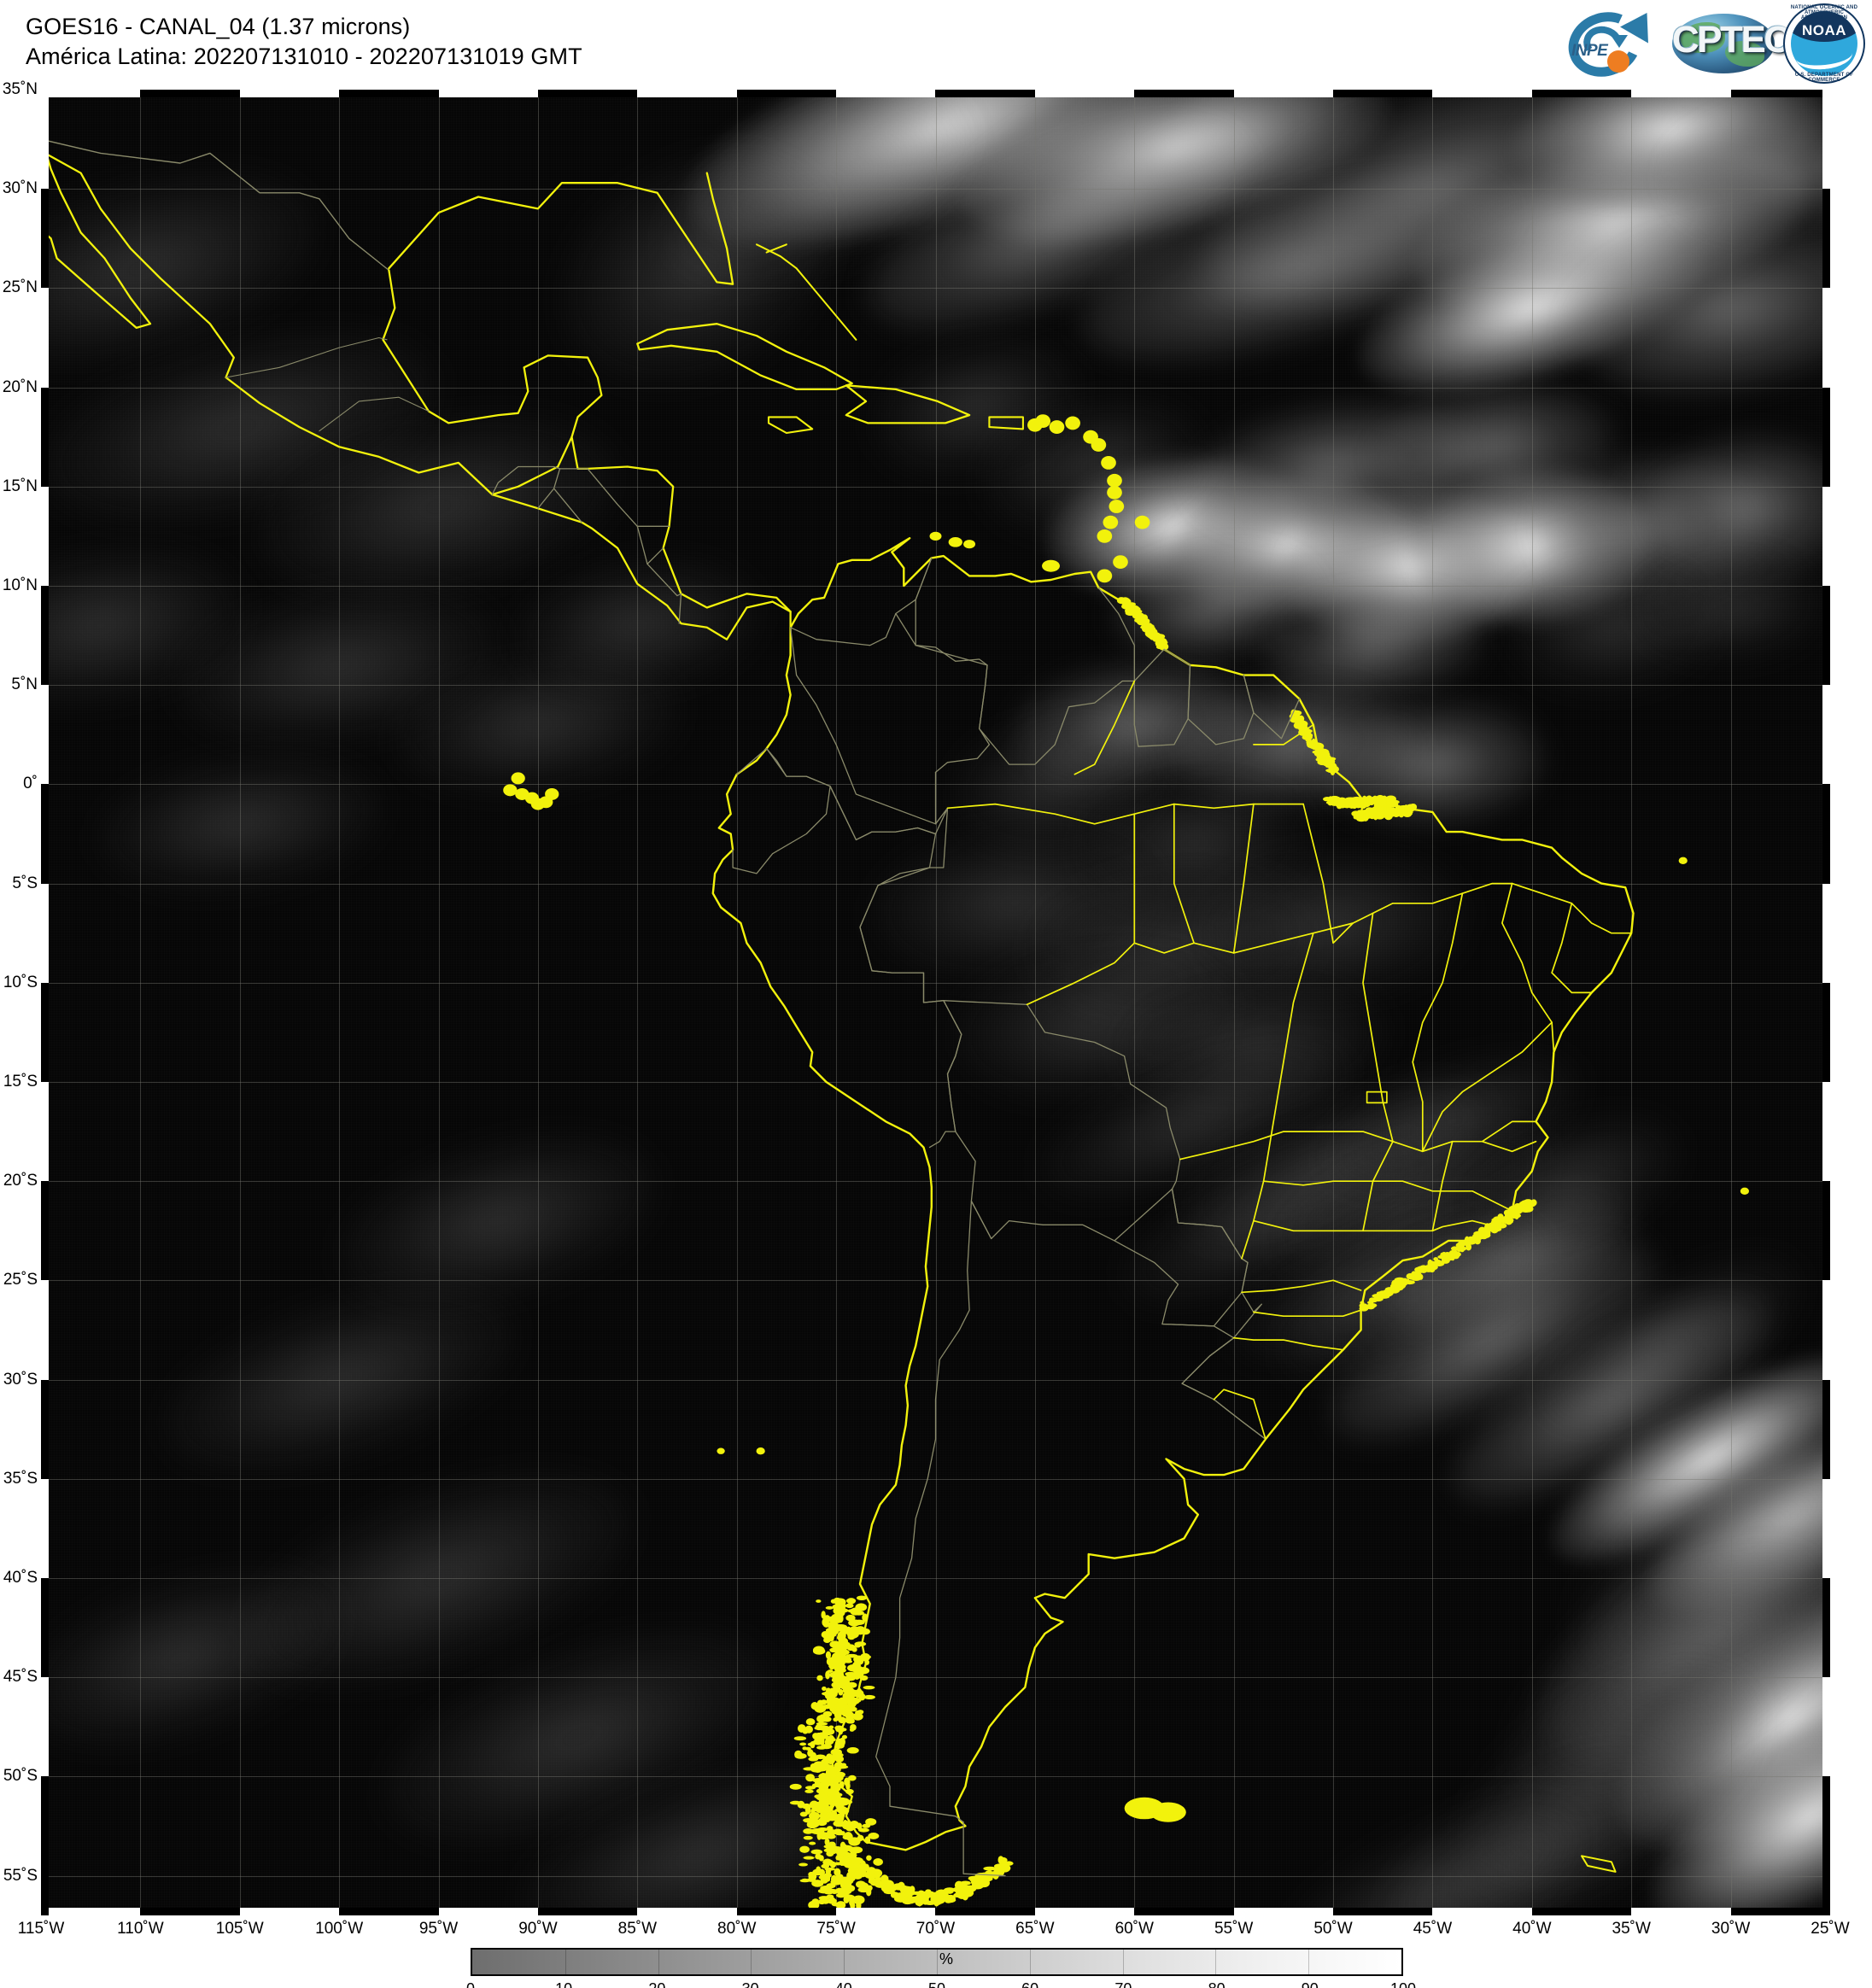  Describe the element at coordinates (96, 239) in the screenshot. I see `coastline-baja-california` at that location.